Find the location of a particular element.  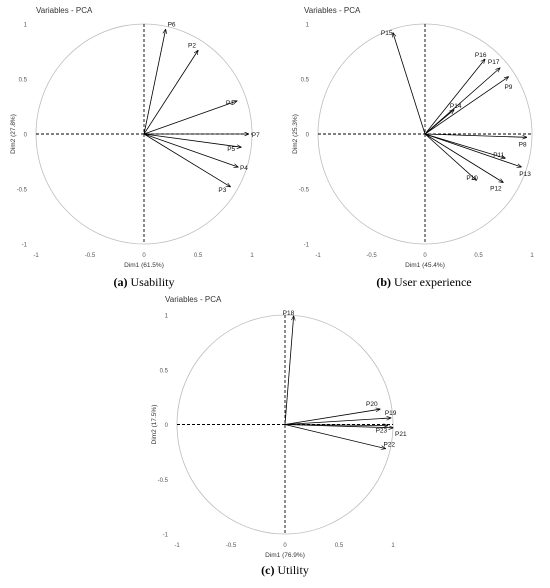

panel-caption: (c) Utility is located at coordinates (285, 570).